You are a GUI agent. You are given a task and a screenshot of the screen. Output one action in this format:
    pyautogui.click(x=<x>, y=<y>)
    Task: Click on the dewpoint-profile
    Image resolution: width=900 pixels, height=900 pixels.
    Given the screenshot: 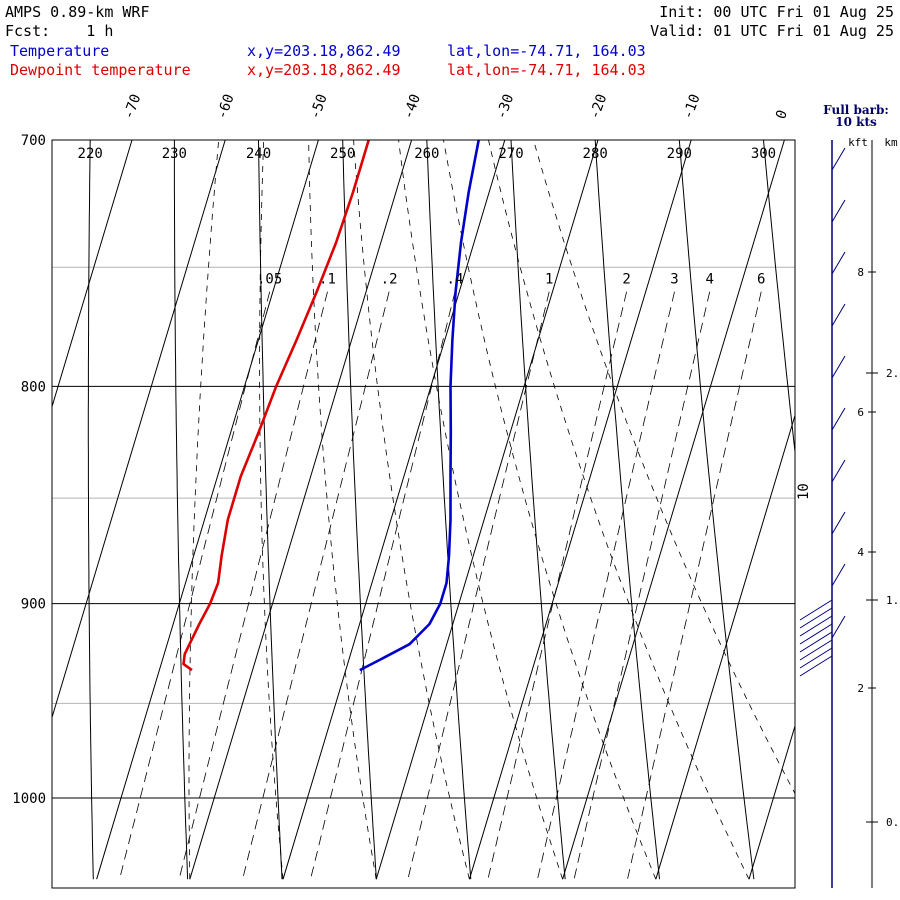 What is the action you would take?
    pyautogui.click(x=276, y=406)
    